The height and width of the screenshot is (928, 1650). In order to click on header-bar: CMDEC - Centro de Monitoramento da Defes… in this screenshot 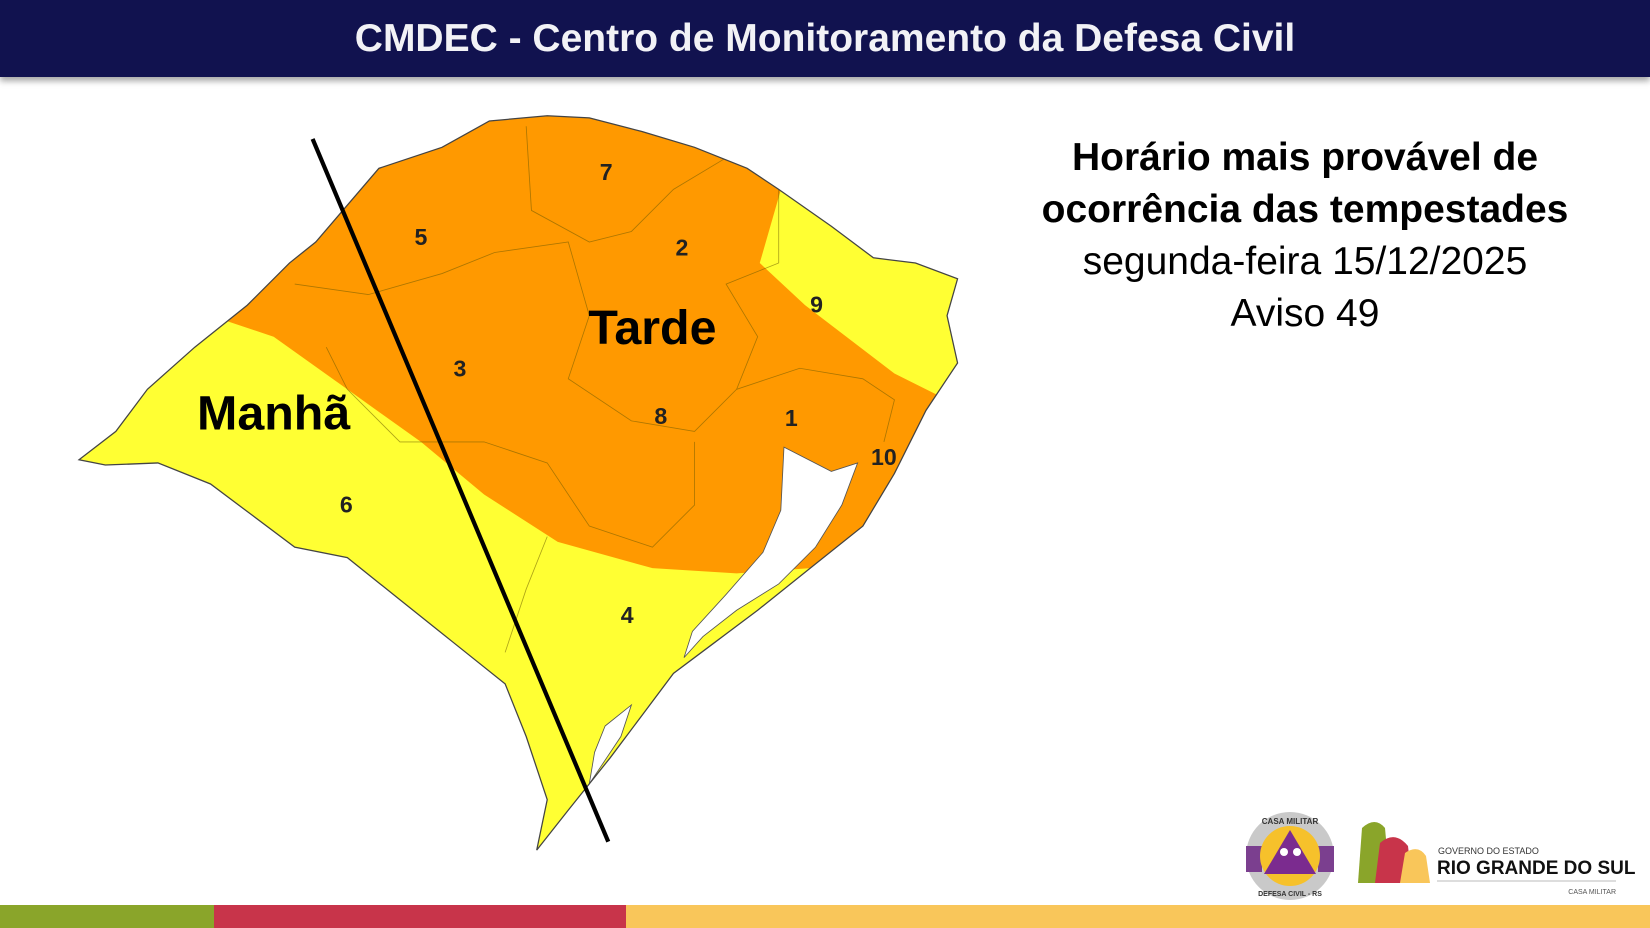, I will do `click(825, 38)`.